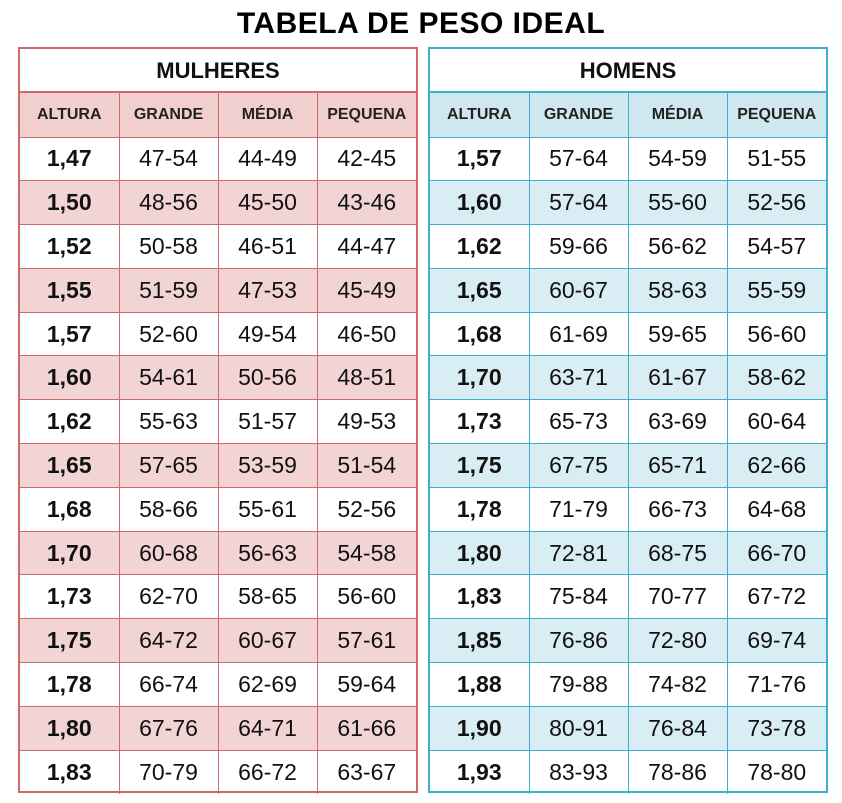 This screenshot has width=842, height=803. What do you see at coordinates (267, 465) in the screenshot?
I see `media-cell: 53-59` at bounding box center [267, 465].